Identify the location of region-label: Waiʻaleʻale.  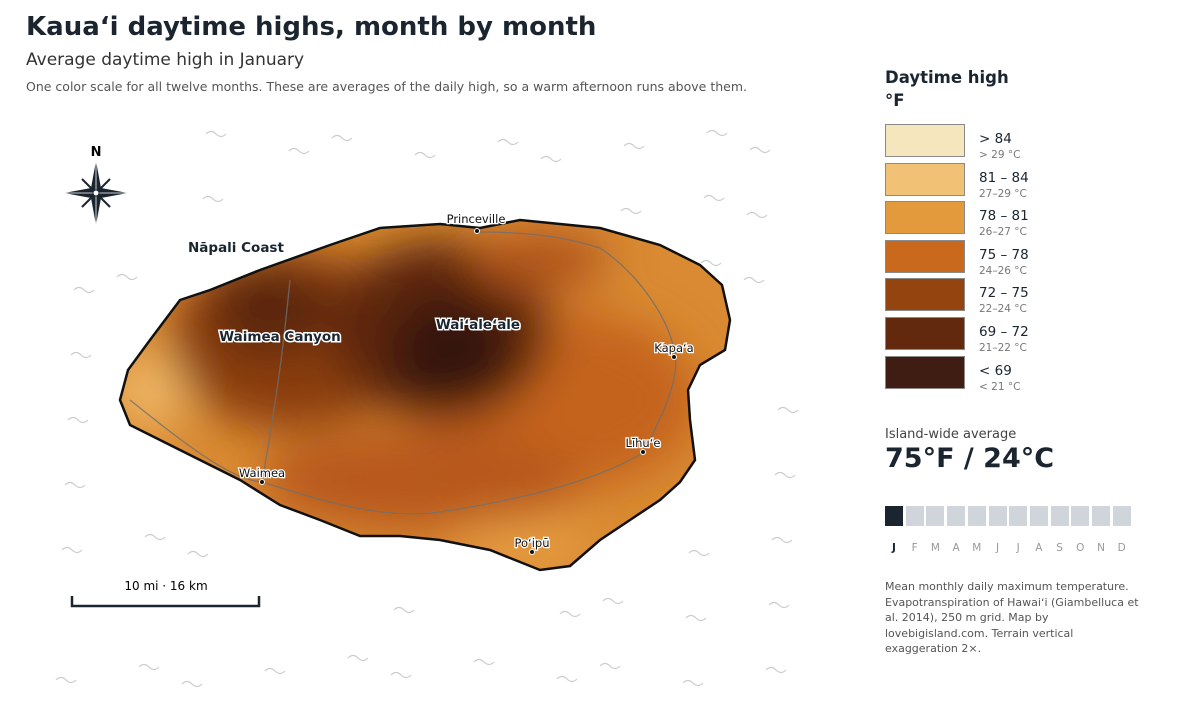
(478, 325).